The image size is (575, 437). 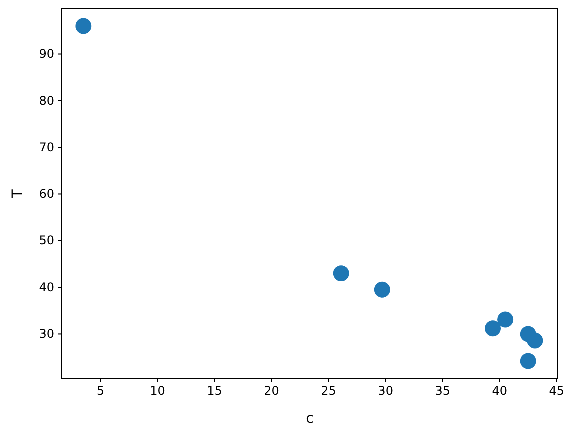 I want to click on x-tick-label: 25, so click(x=328, y=391).